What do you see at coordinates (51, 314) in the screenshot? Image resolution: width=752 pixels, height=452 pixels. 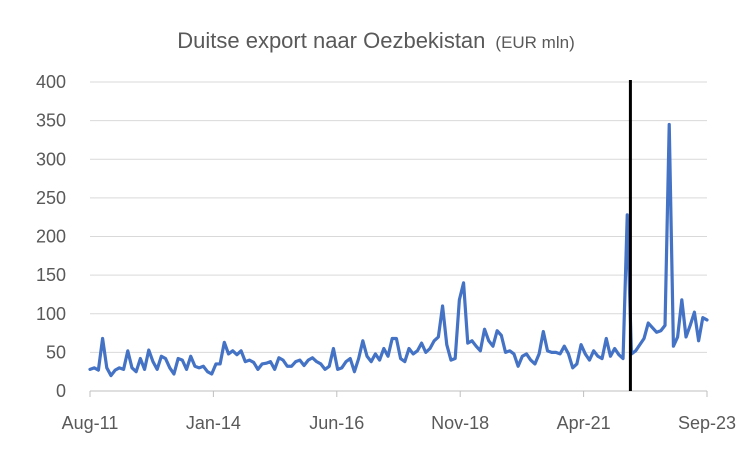 I see `y-tick-label: 100` at bounding box center [51, 314].